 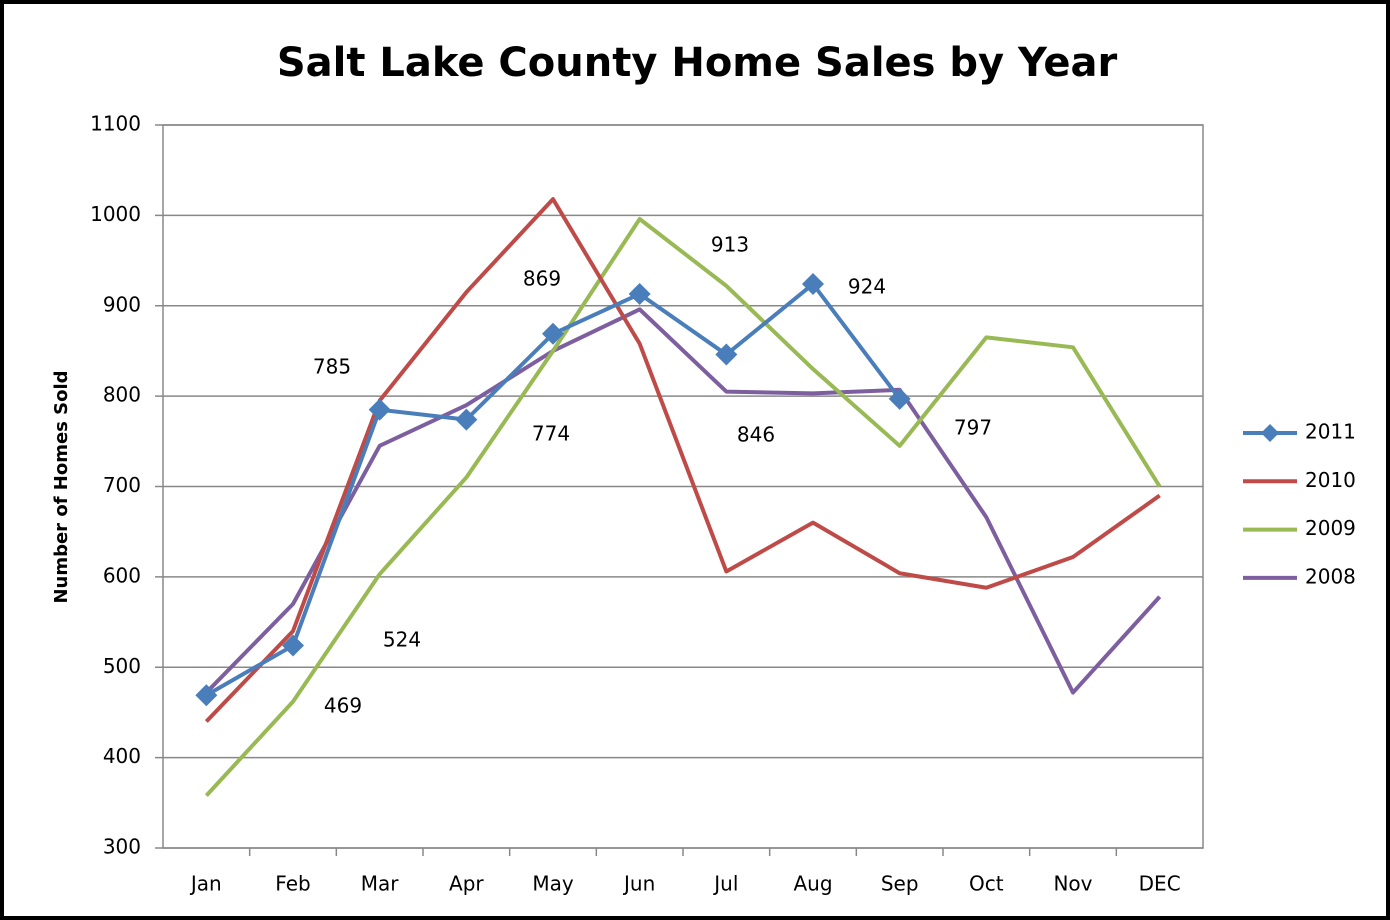 What do you see at coordinates (380, 884) in the screenshot?
I see `x-tick-label: Mar` at bounding box center [380, 884].